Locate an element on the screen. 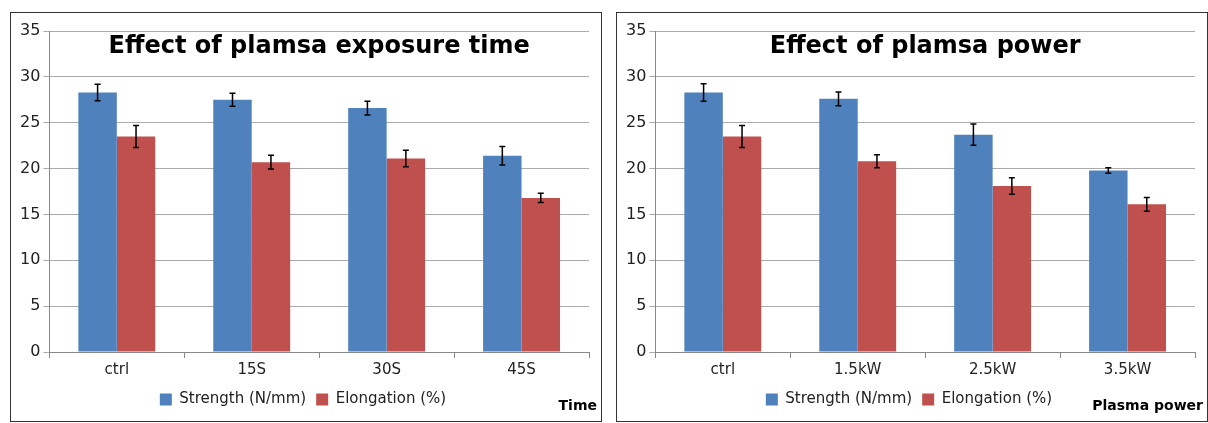 The height and width of the screenshot is (423, 1208). x-tick-label: 30S is located at coordinates (386, 368).